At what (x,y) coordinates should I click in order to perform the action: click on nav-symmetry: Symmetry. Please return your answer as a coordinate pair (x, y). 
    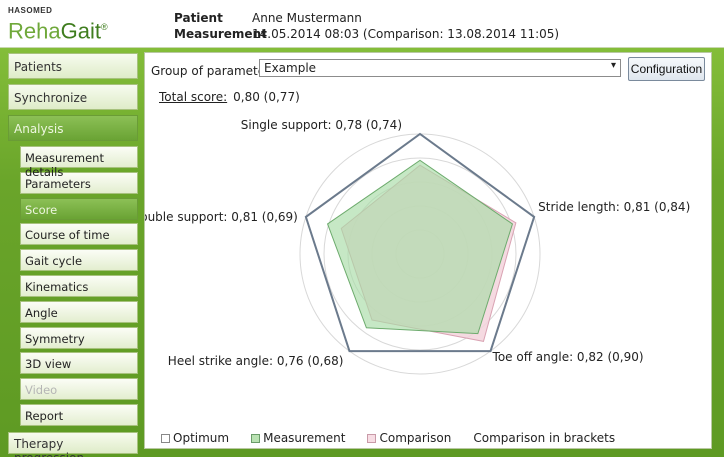
    Looking at the image, I should click on (79, 337).